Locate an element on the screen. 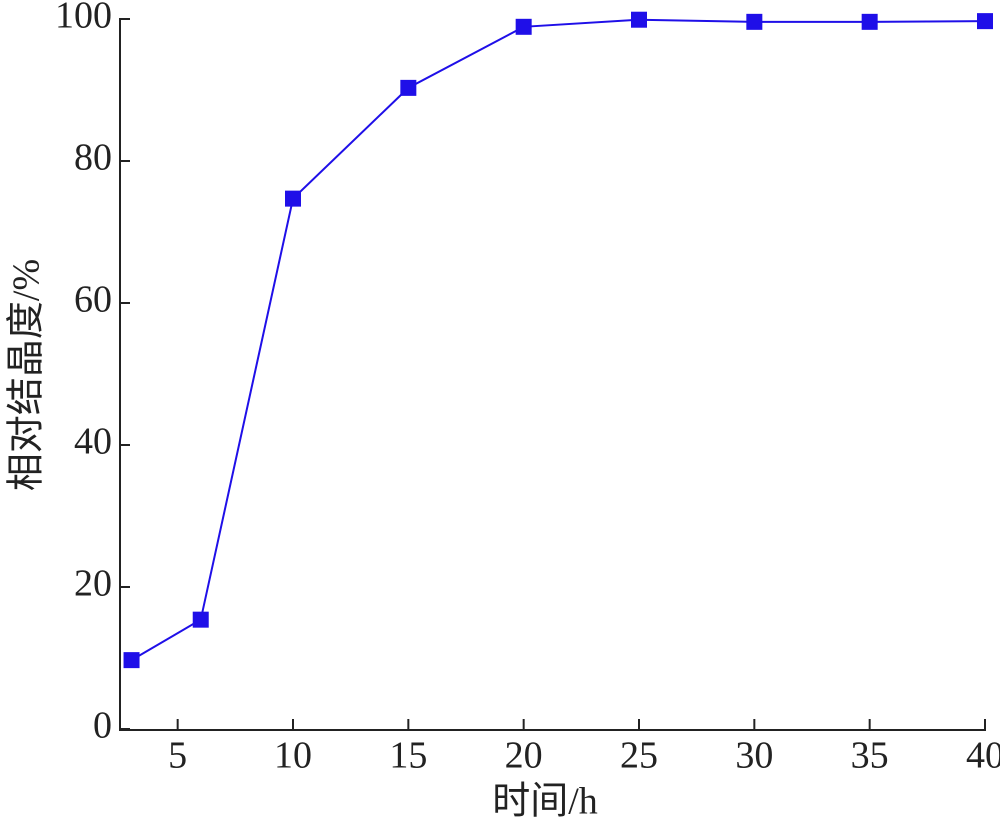 The image size is (1000, 833). x-tick-label: 5 is located at coordinates (177, 756).